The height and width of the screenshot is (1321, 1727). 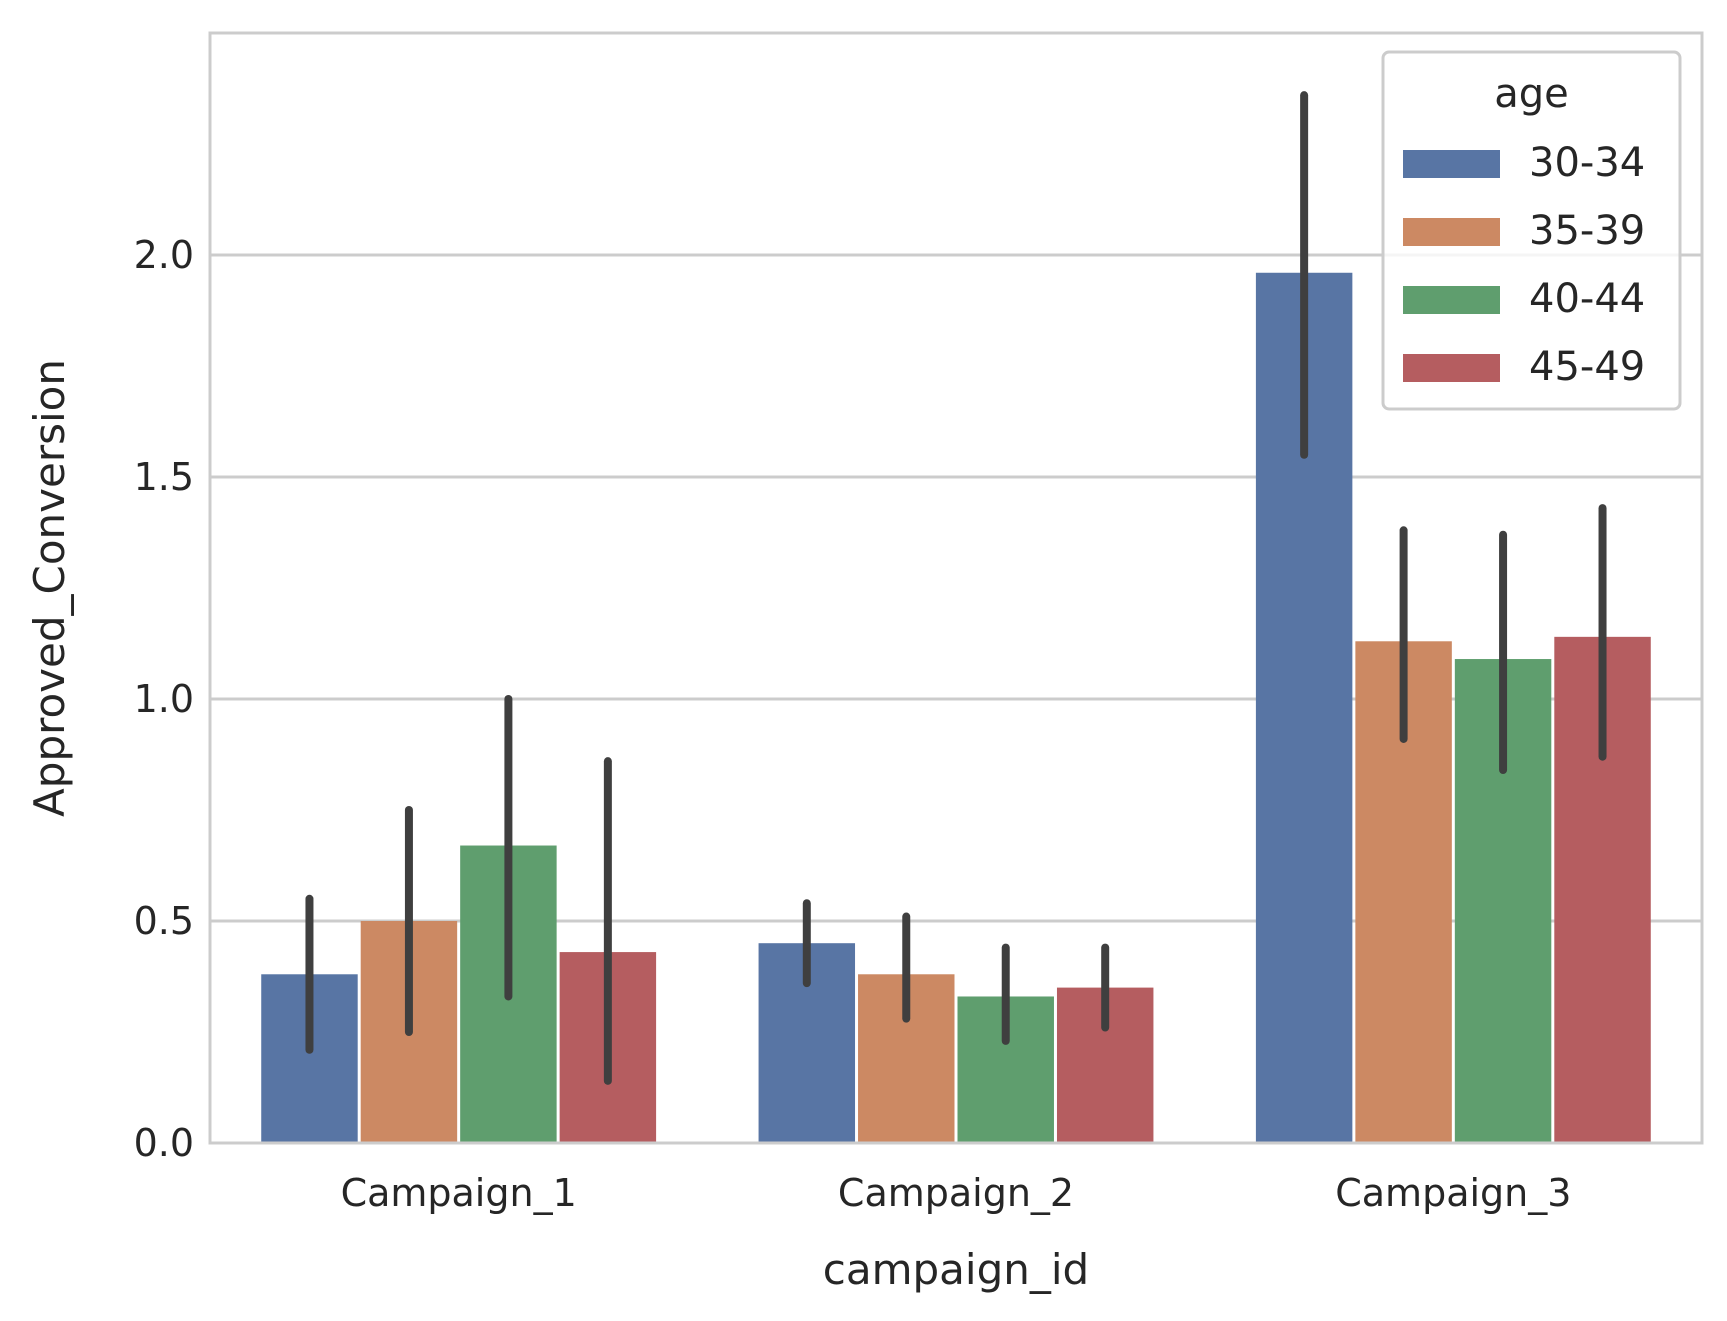 What do you see at coordinates (164, 255) in the screenshot?
I see `y-tick-label: 2.0` at bounding box center [164, 255].